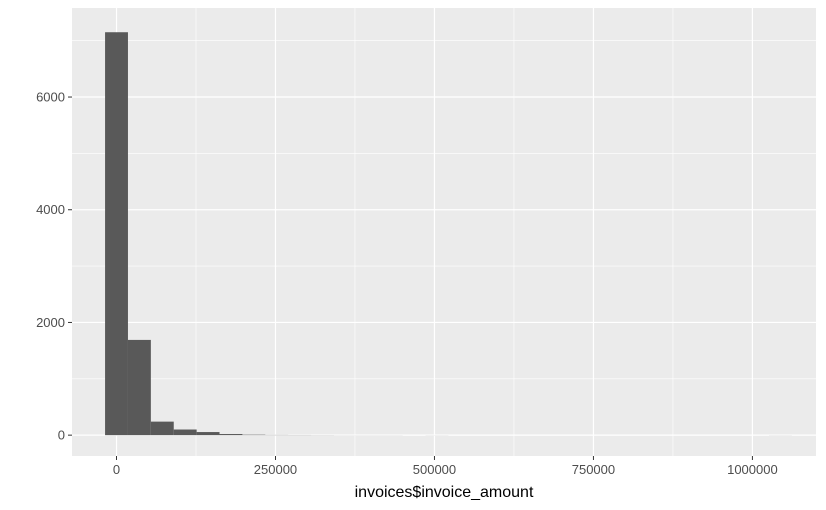 Image resolution: width=826 pixels, height=510 pixels. Describe the element at coordinates (50, 97) in the screenshot. I see `y-tick-label: 6000` at that location.